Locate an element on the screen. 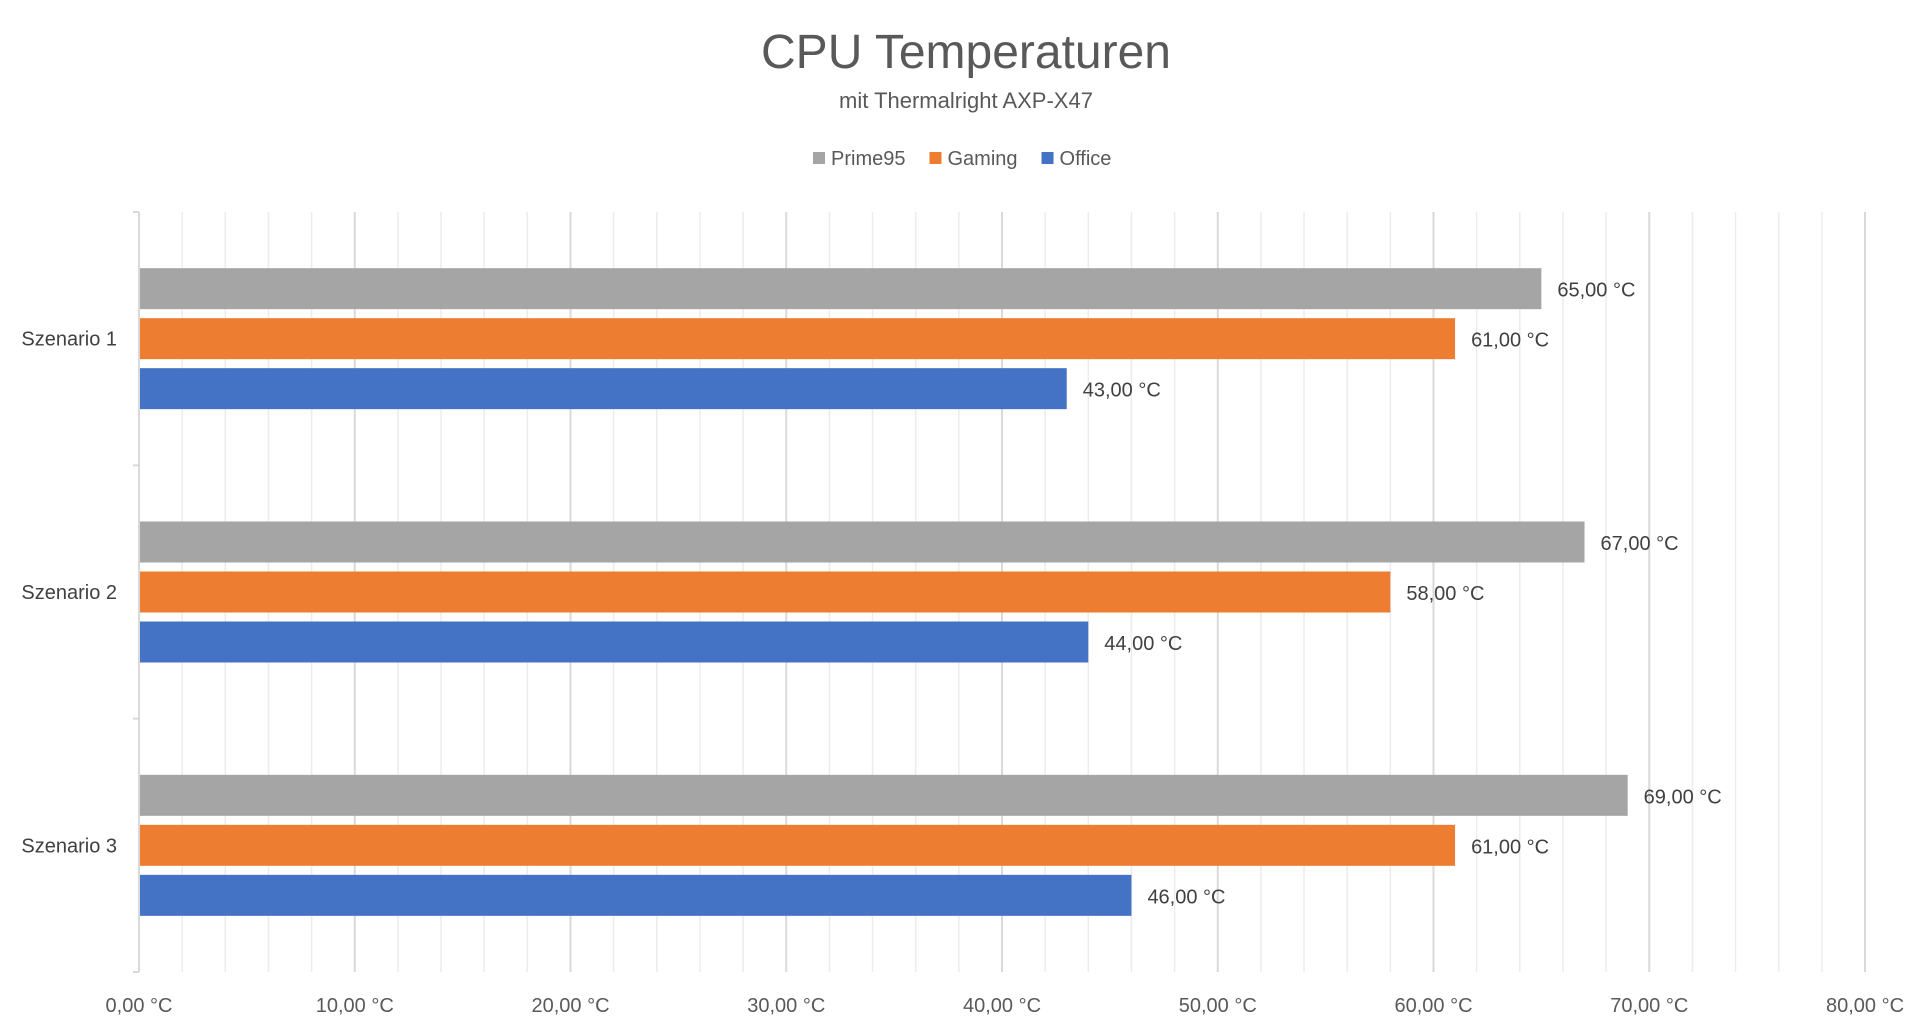  data-label: 43,00 °C is located at coordinates (1122, 391).